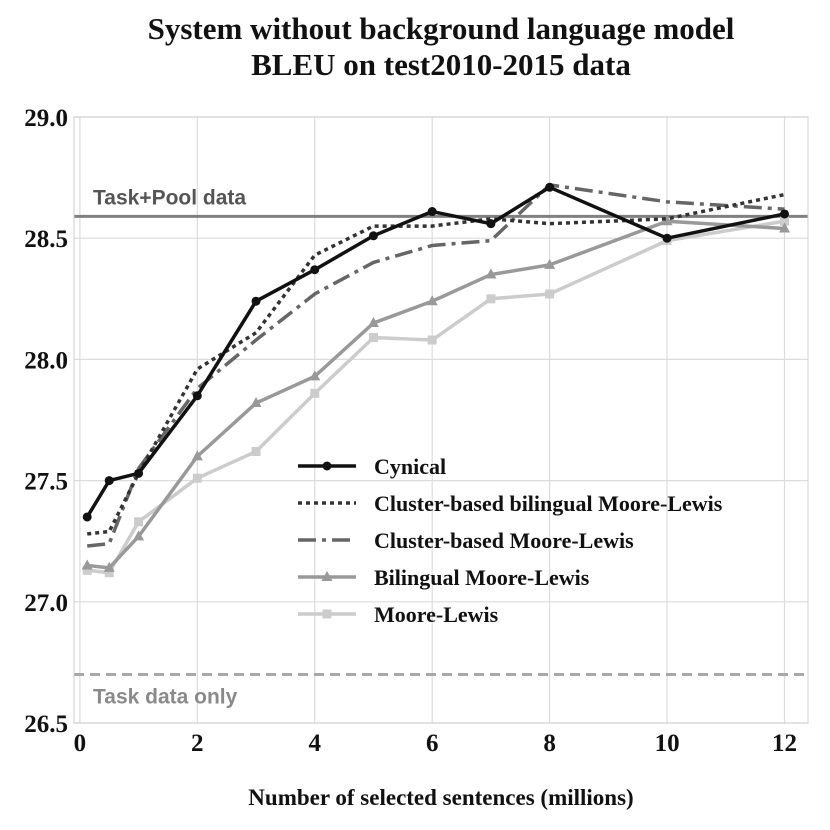  I want to click on x-tick-label: 6, so click(432, 743).